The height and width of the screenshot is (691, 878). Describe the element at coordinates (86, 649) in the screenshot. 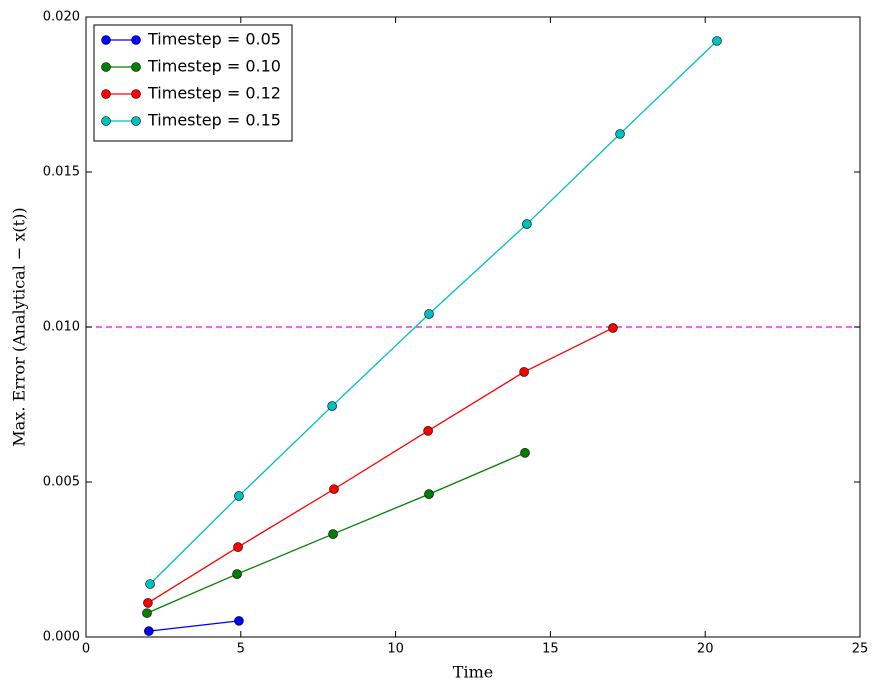

I see `x-tick-label: 0` at that location.